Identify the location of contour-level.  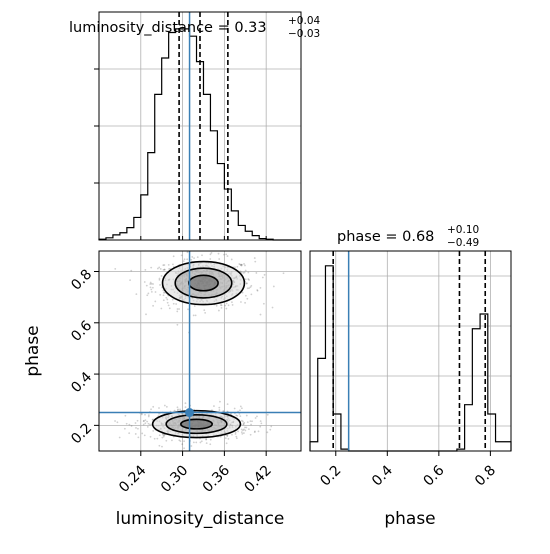
(203, 283).